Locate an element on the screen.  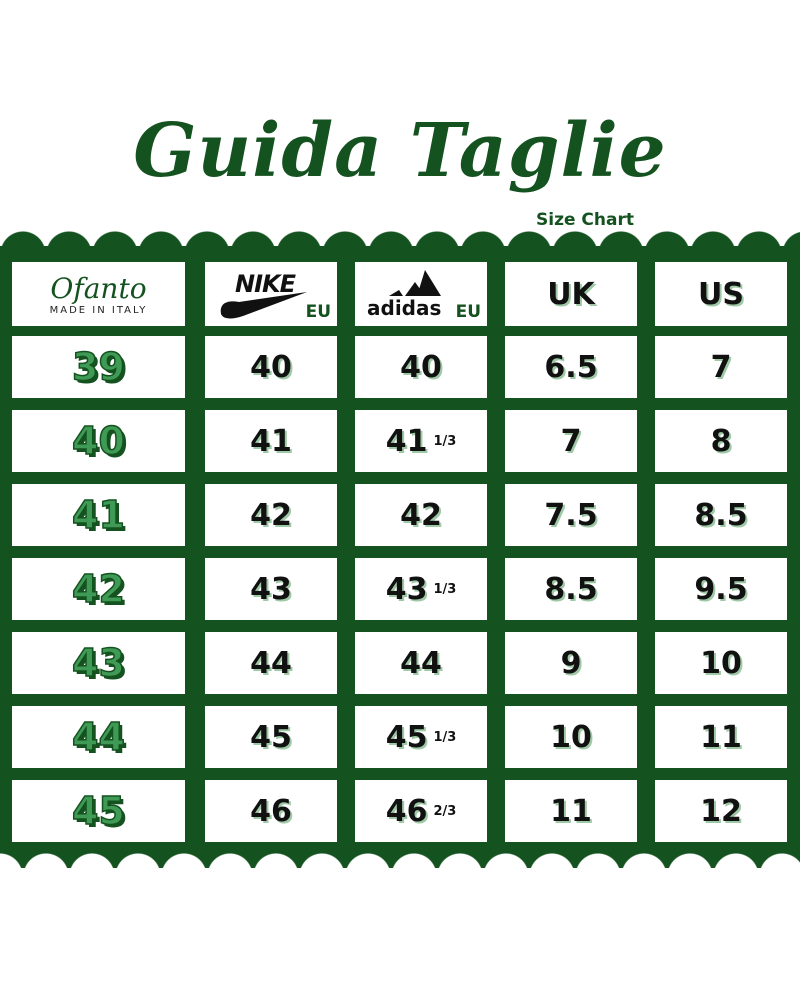
cell-value: 7.5 is located at coordinates (571, 515).